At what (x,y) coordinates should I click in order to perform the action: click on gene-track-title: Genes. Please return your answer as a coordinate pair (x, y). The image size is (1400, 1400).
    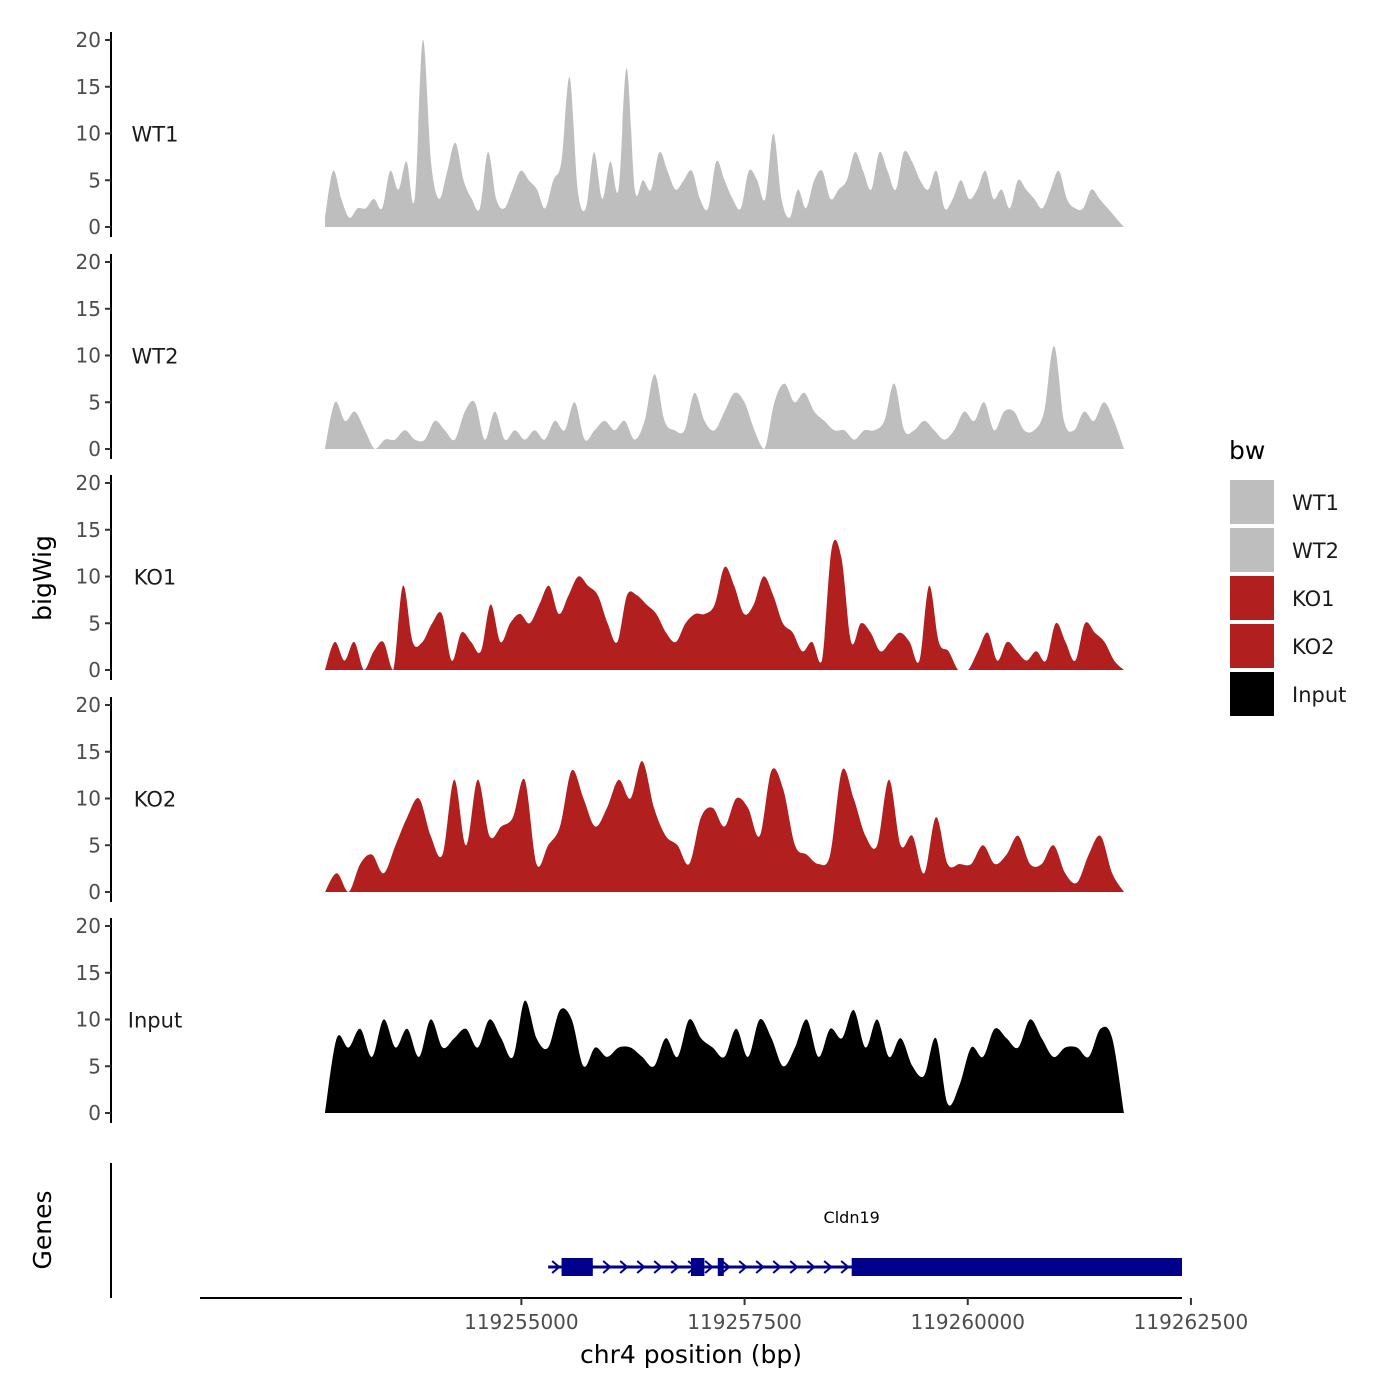
    Looking at the image, I should click on (42, 1229).